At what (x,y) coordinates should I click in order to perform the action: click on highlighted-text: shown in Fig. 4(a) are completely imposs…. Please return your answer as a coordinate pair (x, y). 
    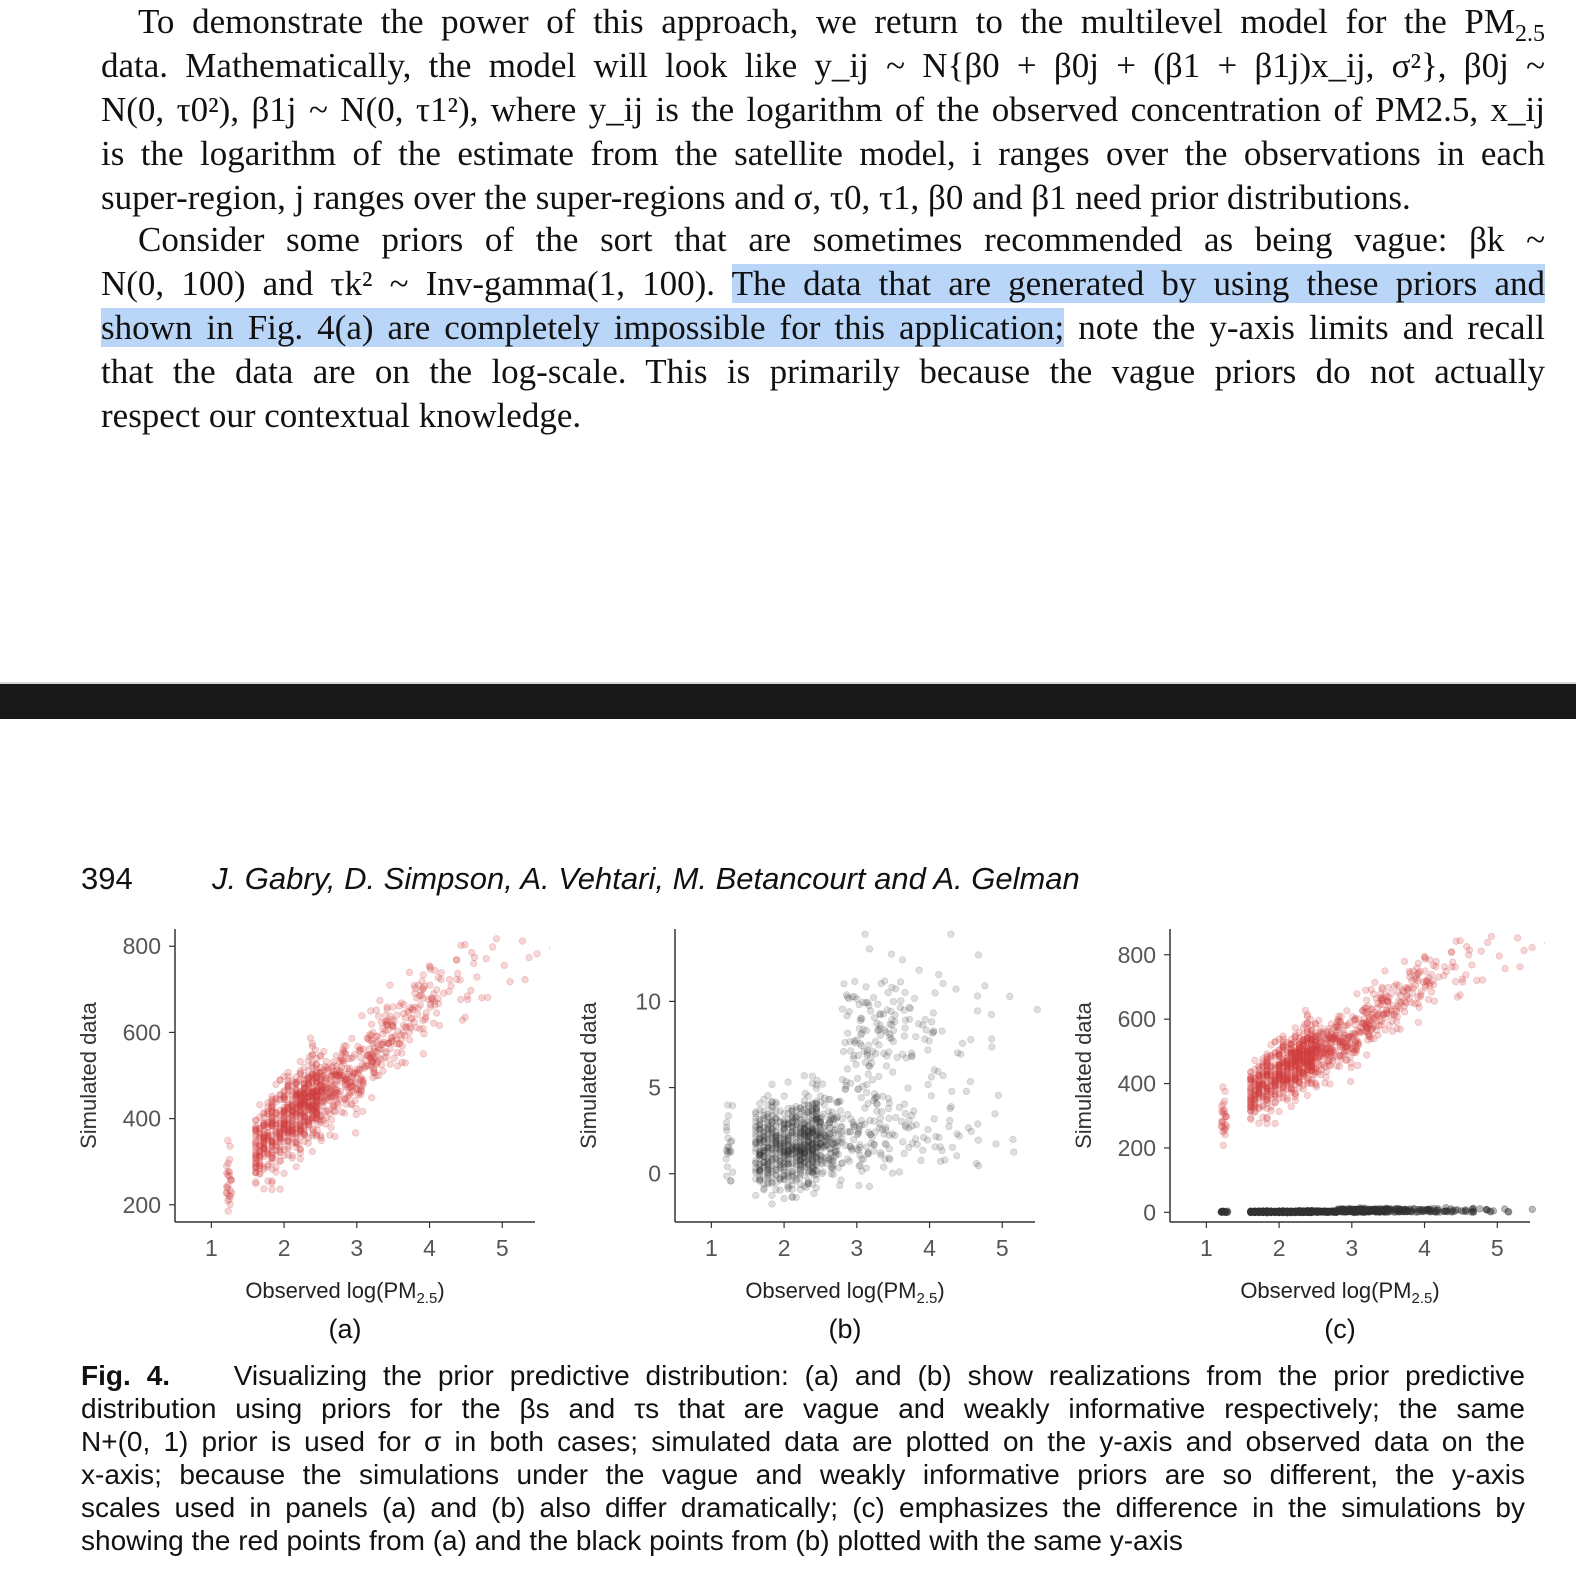
    Looking at the image, I should click on (583, 327).